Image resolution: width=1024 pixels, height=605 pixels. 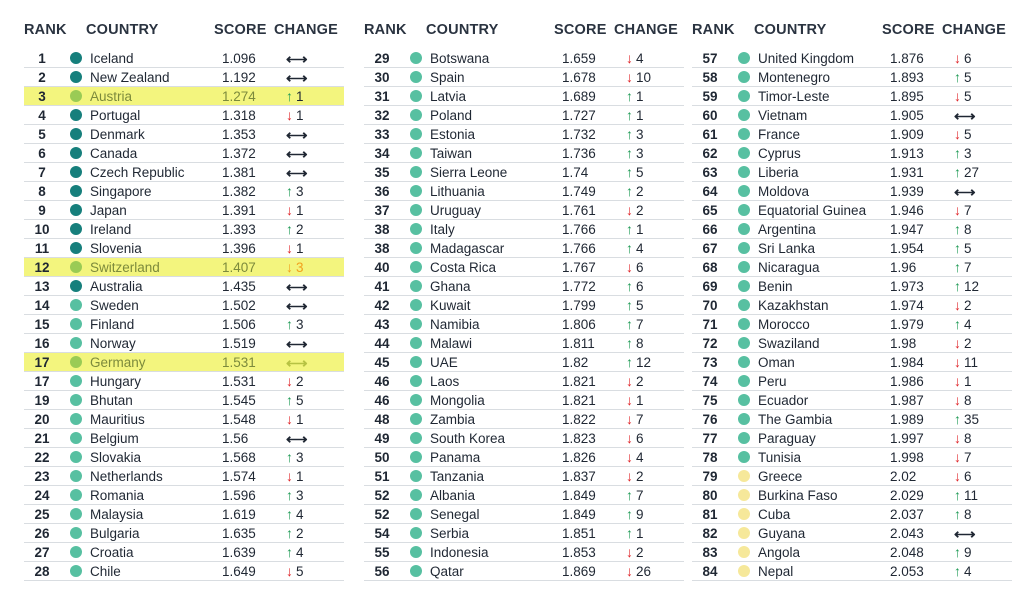 I want to click on country-cell: The Gambia, so click(x=795, y=419).